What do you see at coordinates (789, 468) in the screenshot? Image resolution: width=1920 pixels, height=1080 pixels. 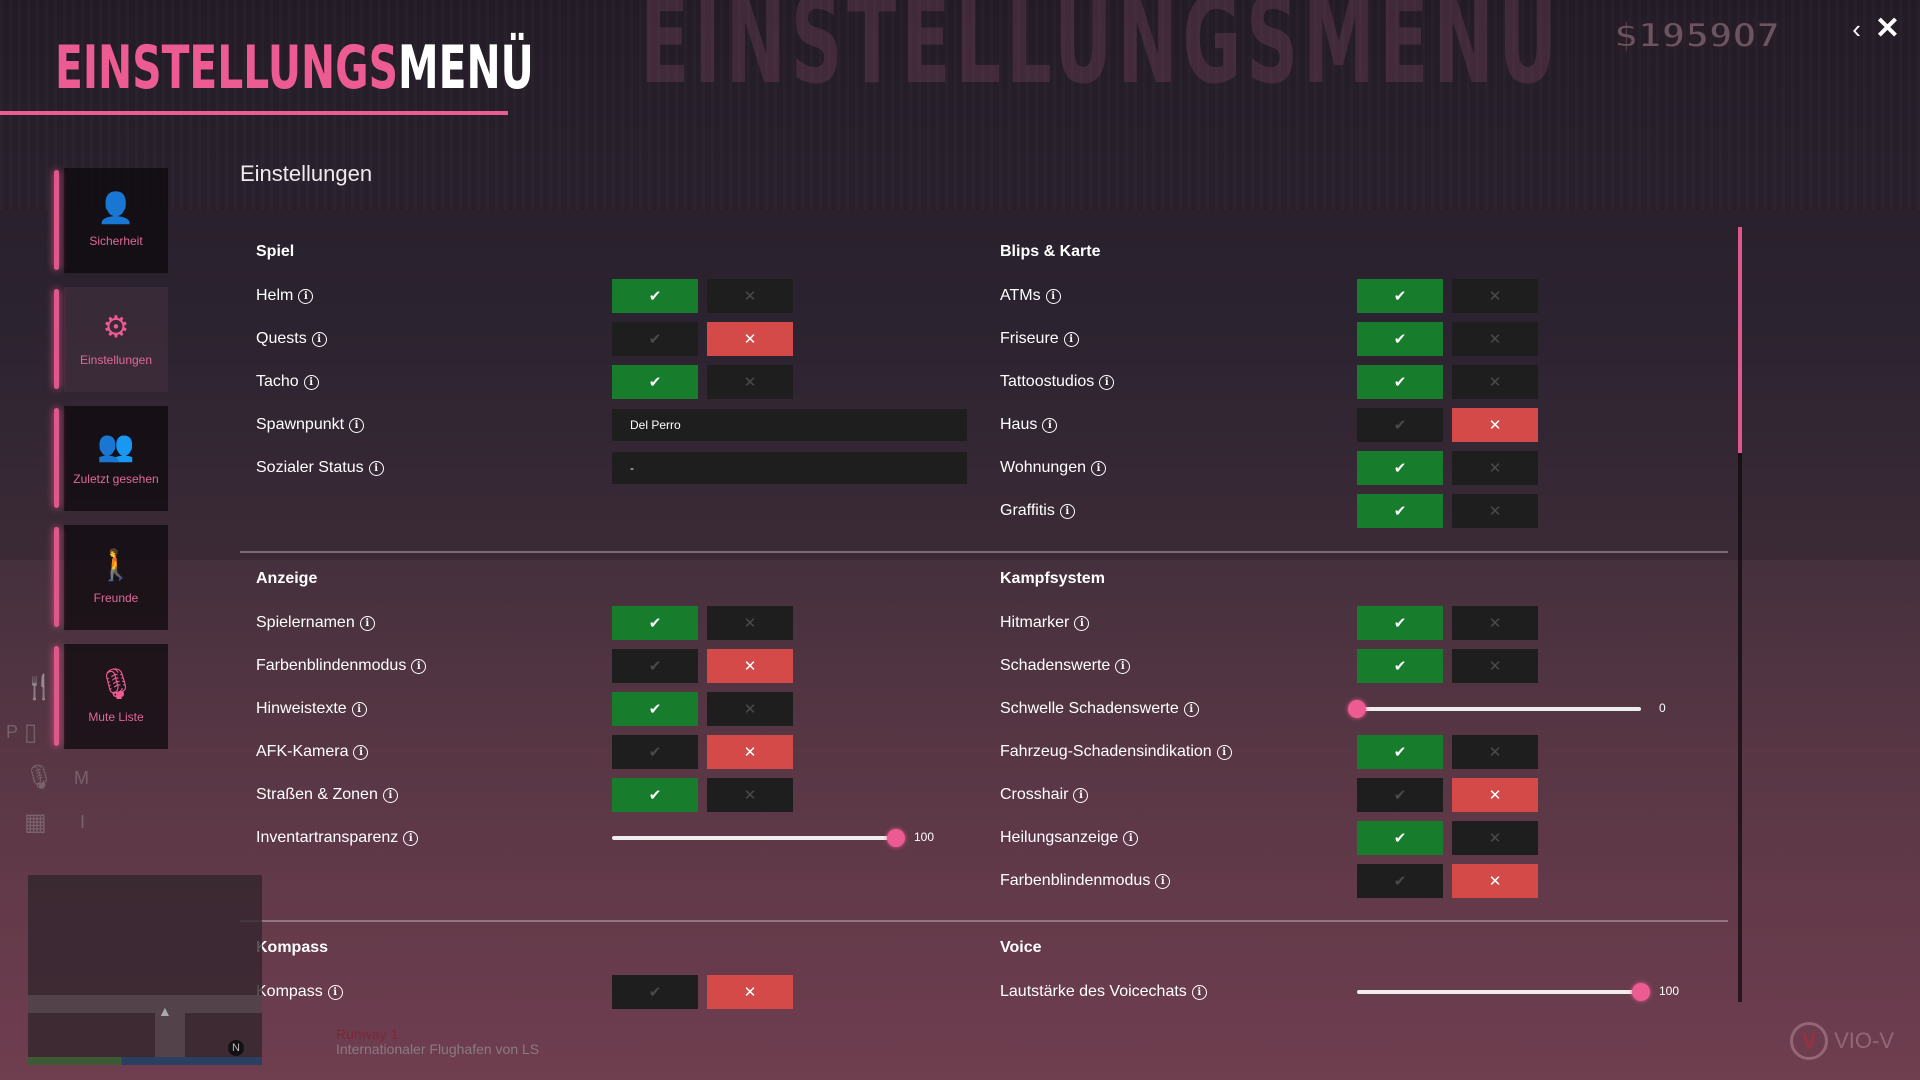 I see `text-input: -` at bounding box center [789, 468].